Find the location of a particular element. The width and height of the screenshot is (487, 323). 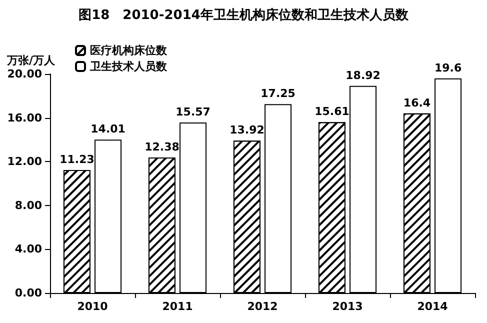

data-label: 12.38 is located at coordinates (162, 147).